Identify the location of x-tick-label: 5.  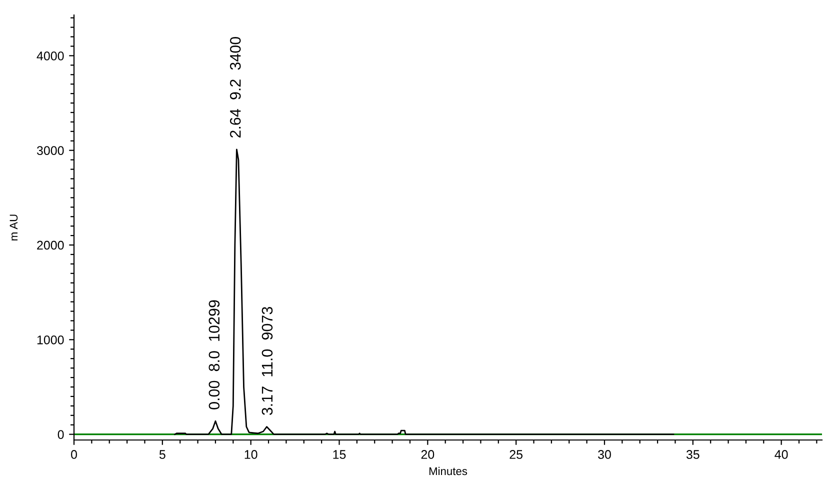
(162, 454).